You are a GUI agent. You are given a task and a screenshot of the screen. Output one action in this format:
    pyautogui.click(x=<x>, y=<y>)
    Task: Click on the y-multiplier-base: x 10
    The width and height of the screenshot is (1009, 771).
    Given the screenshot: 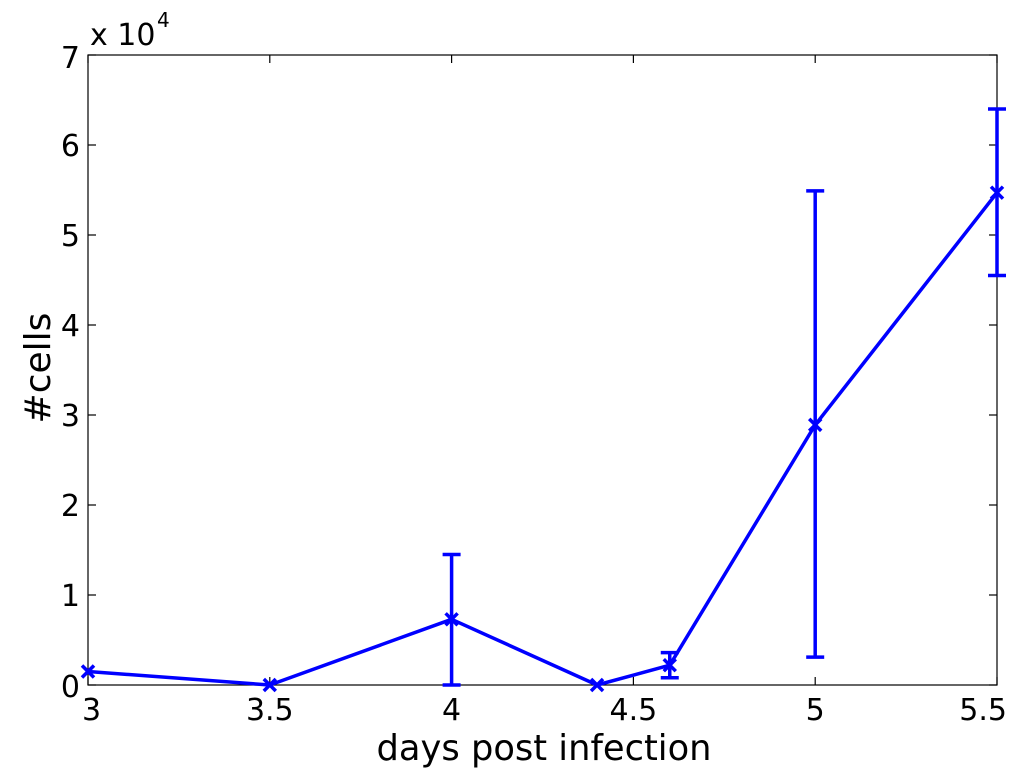 What is the action you would take?
    pyautogui.click(x=122, y=35)
    